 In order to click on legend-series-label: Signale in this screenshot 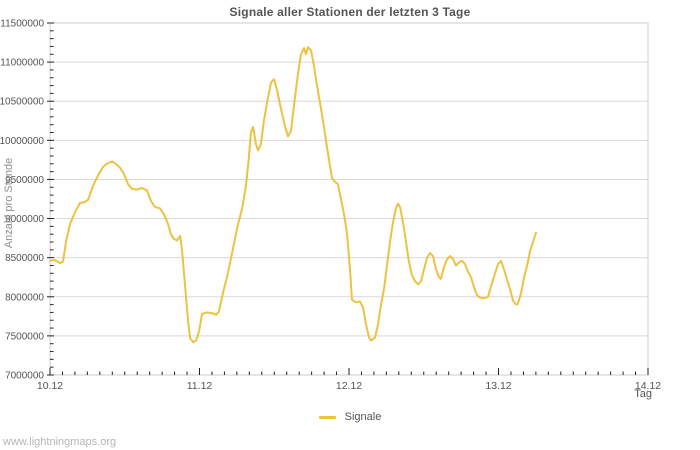, I will do `click(363, 417)`.